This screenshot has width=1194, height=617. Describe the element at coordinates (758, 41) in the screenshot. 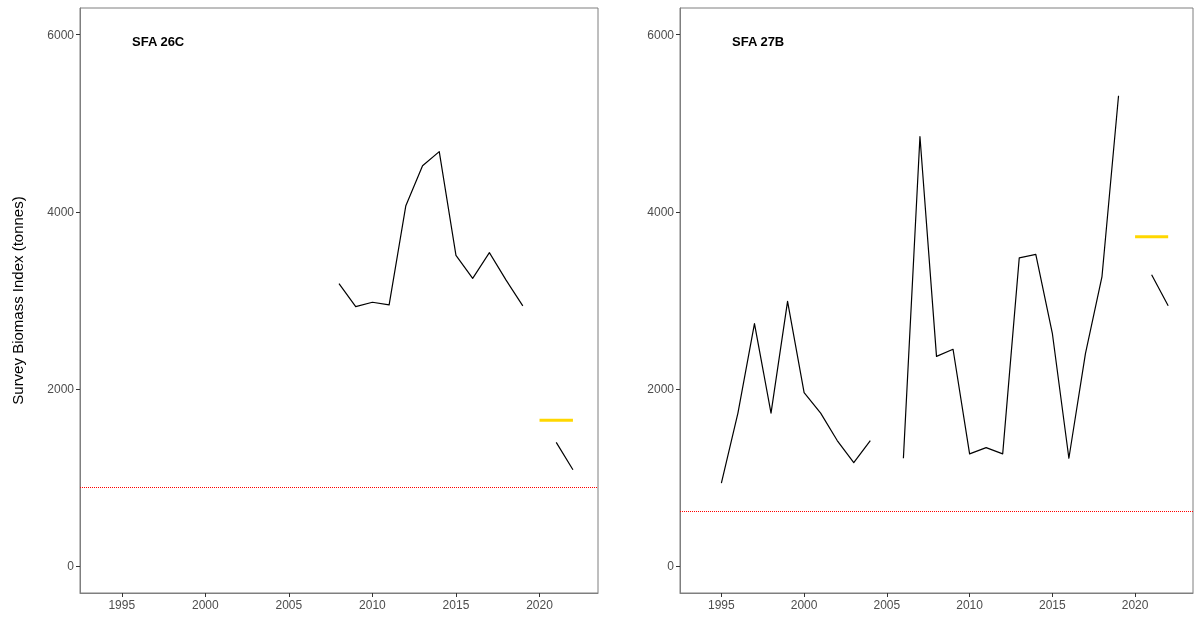

I see `text: SFA 27B` at that location.